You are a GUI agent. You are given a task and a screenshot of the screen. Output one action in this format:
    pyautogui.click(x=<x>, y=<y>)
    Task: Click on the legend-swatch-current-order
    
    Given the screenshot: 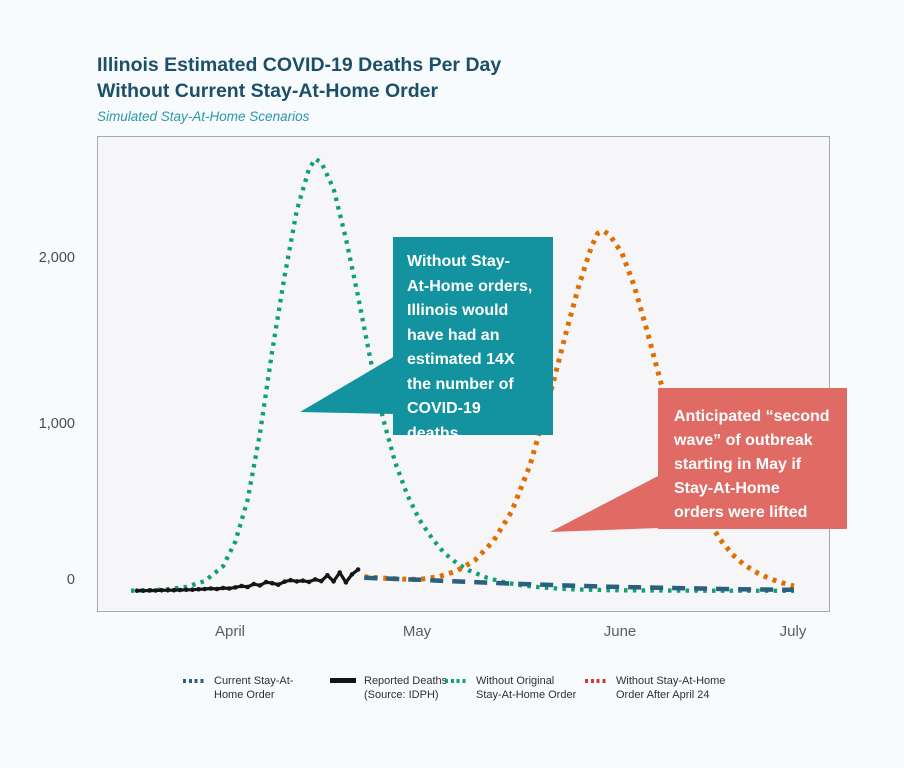 What is the action you would take?
    pyautogui.click(x=194, y=681)
    